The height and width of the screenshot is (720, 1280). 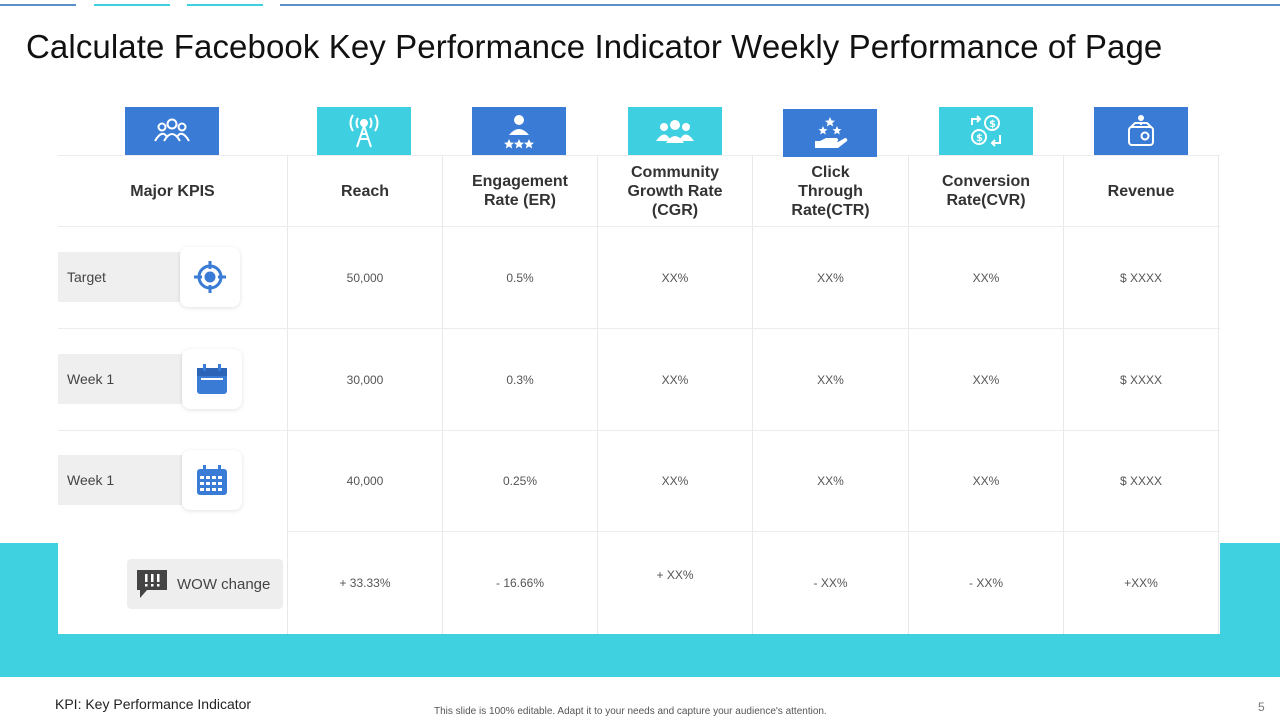 I want to click on broadcast-tower-icon, so click(x=364, y=131).